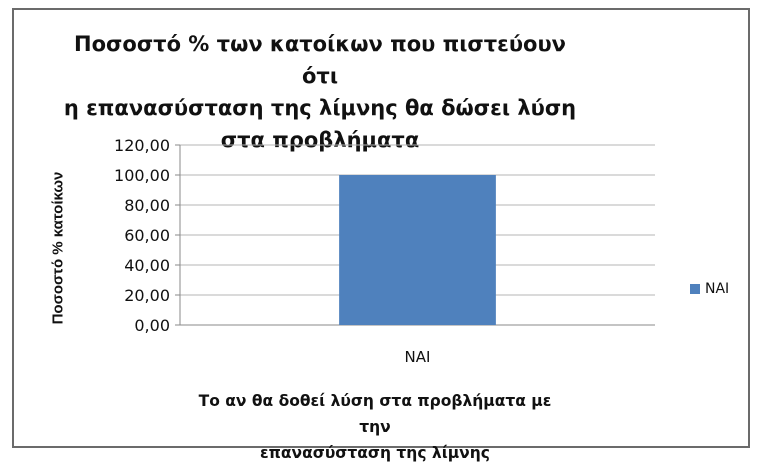 Image resolution: width=766 pixels, height=466 pixels. I want to click on y-tick-label: 100,00, so click(142, 175).